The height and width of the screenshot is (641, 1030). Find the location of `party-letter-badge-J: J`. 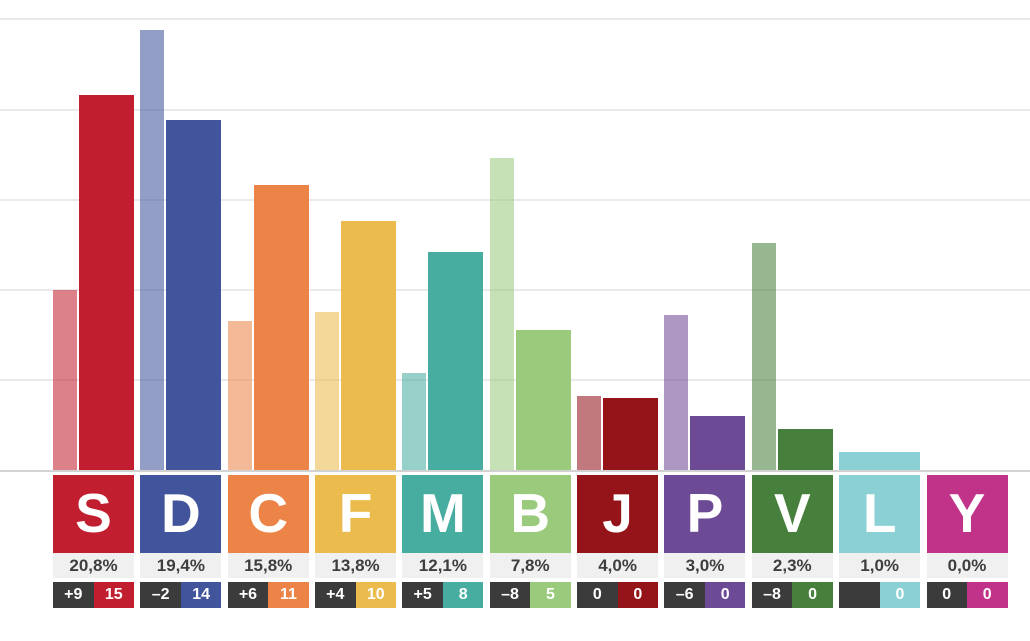

party-letter-badge-J: J is located at coordinates (618, 514).